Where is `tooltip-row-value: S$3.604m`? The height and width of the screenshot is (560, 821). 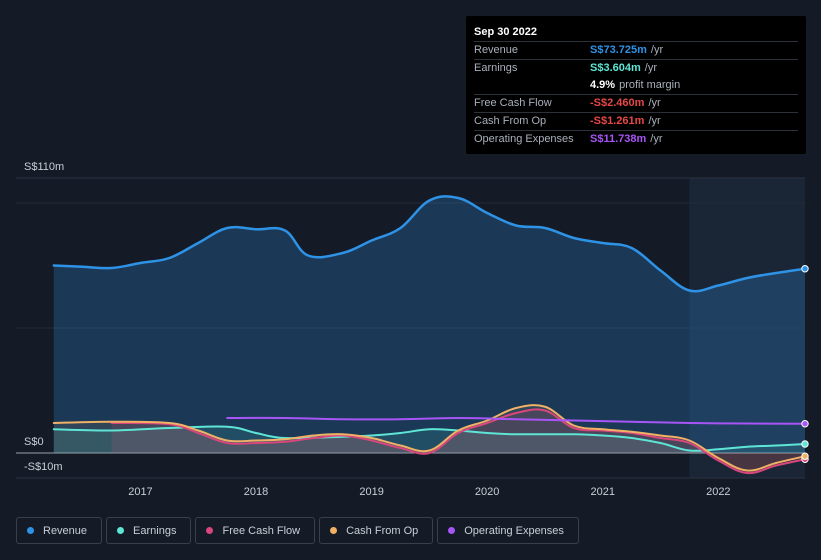 tooltip-row-value: S$3.604m is located at coordinates (615, 68).